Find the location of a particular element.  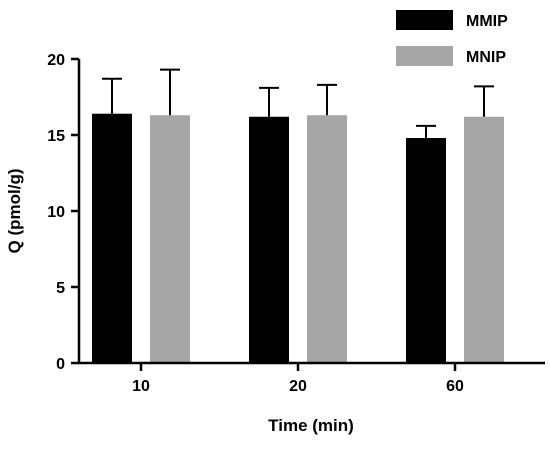

y-axis-title: Q (pmol/g) is located at coordinates (14, 211).